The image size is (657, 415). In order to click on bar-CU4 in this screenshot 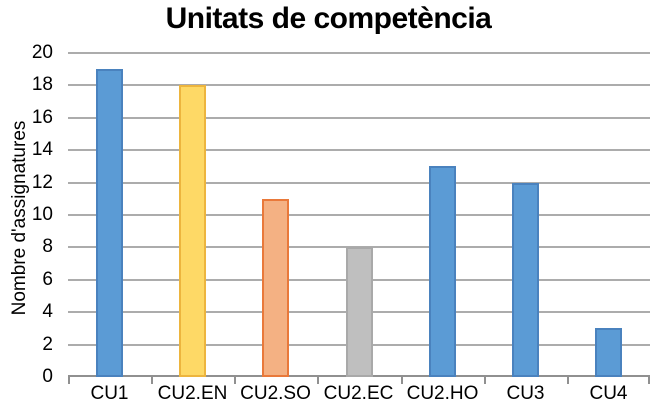, I will do `click(608, 352)`.